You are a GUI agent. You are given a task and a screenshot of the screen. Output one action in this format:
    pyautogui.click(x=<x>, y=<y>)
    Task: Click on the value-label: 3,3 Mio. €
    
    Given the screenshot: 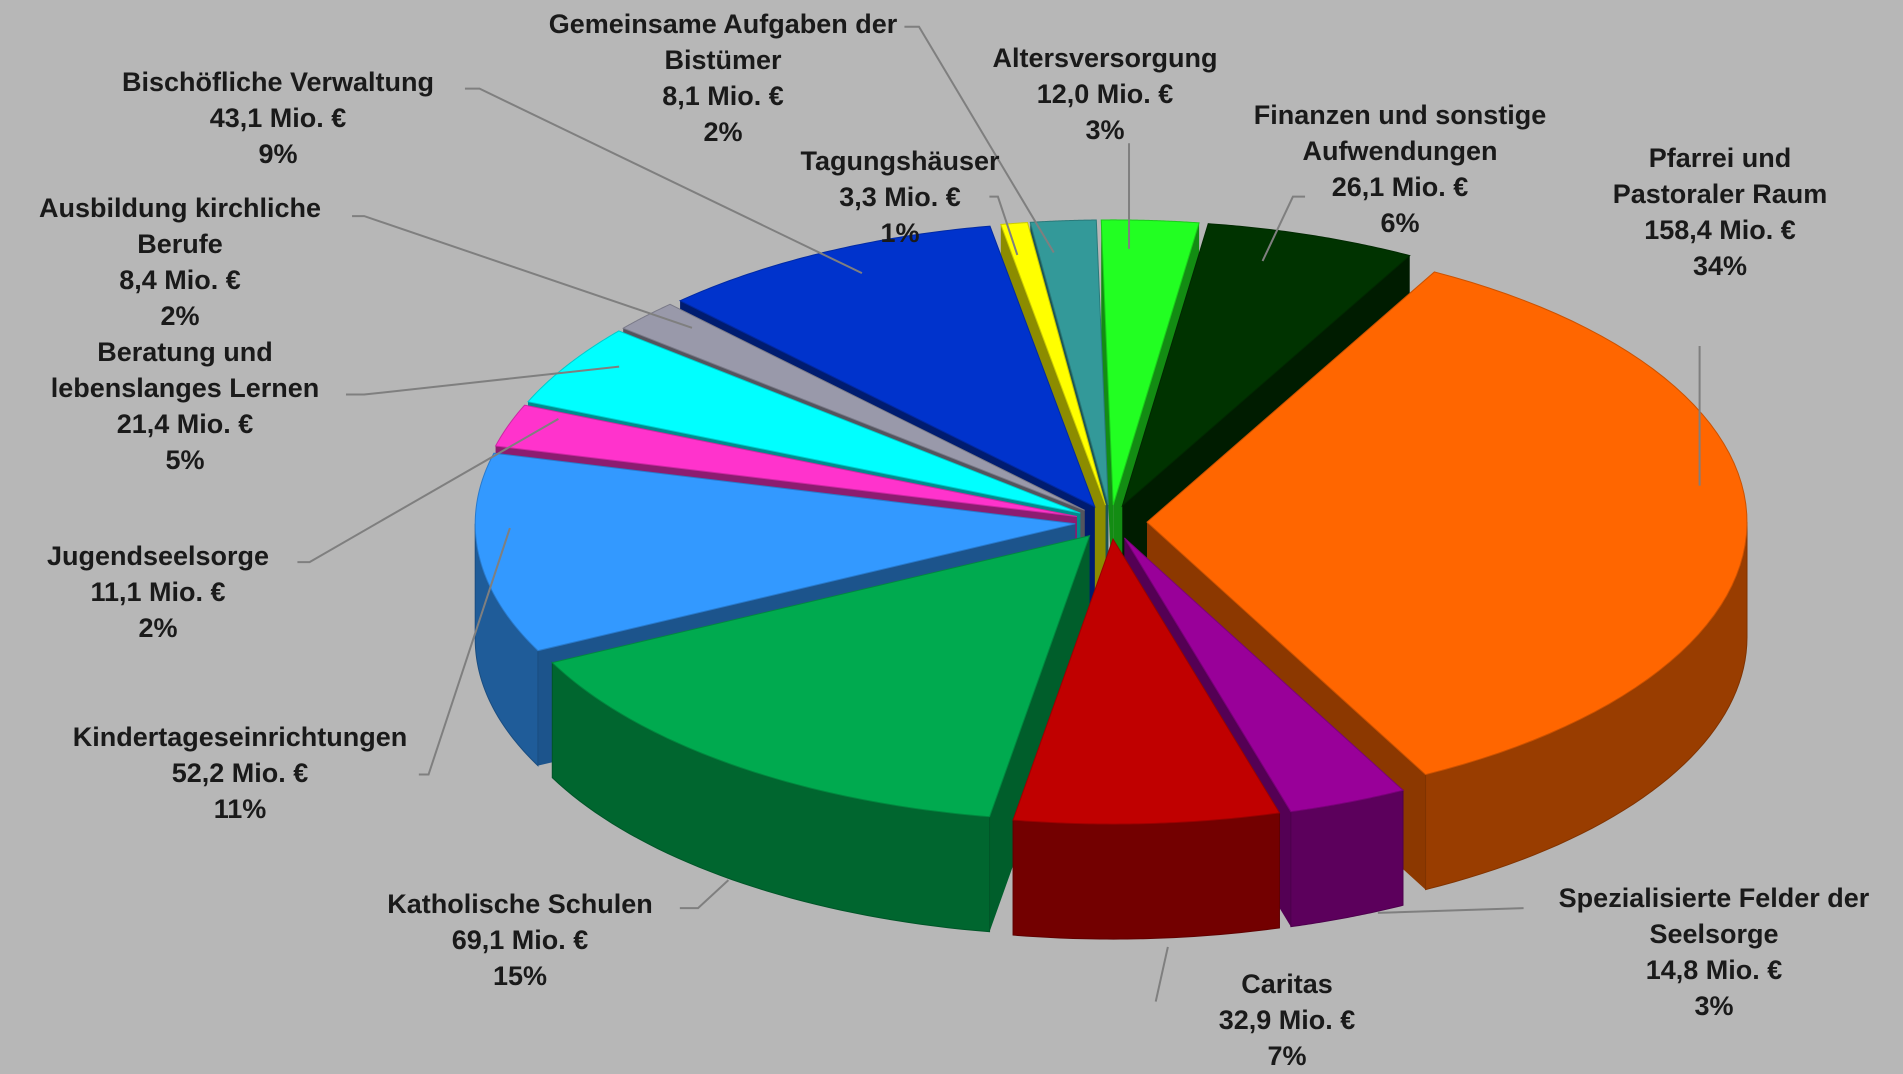 What is the action you would take?
    pyautogui.click(x=900, y=197)
    